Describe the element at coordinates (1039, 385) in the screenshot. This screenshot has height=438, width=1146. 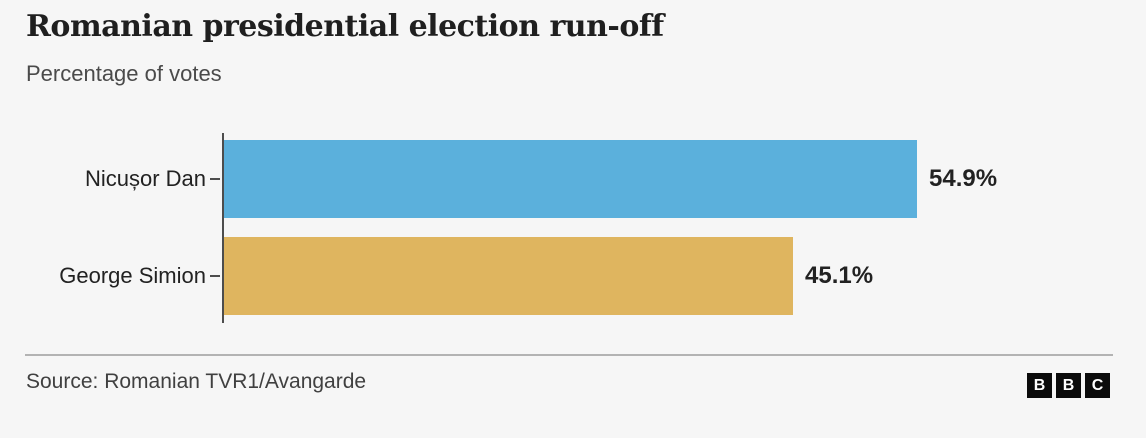
I see `bbc-logo-letter-b1: B` at that location.